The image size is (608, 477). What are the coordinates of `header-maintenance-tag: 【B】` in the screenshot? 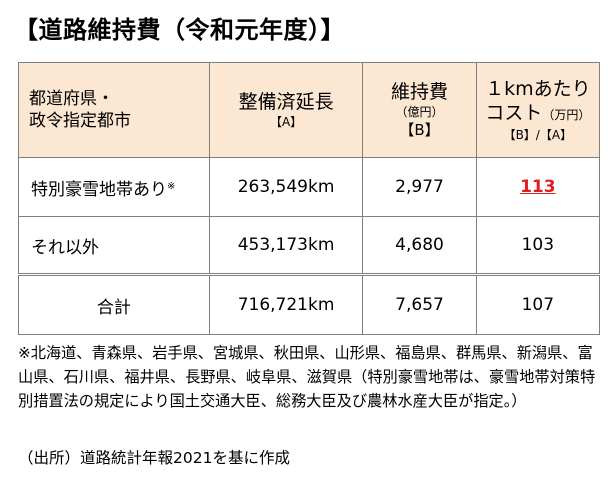 It's located at (419, 130).